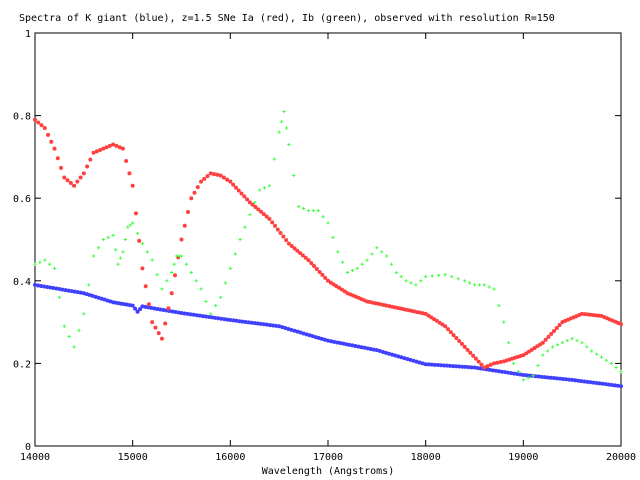 This screenshot has width=640, height=480. Describe the element at coordinates (22, 282) in the screenshot. I see `y-tick-label: 0.4` at that location.